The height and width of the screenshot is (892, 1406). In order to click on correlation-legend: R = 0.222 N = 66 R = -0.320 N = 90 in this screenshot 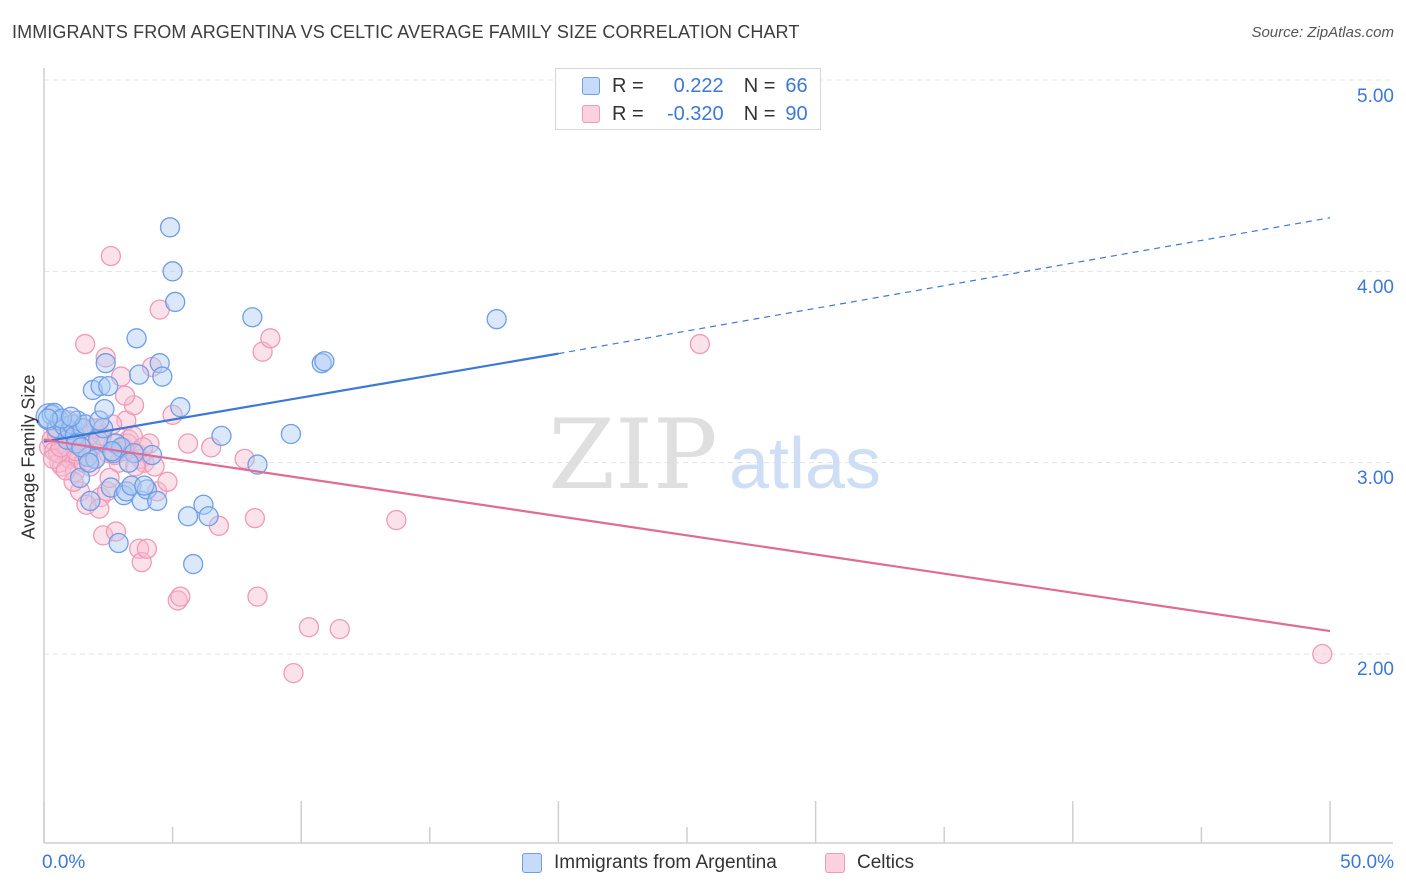, I will do `click(688, 99)`.